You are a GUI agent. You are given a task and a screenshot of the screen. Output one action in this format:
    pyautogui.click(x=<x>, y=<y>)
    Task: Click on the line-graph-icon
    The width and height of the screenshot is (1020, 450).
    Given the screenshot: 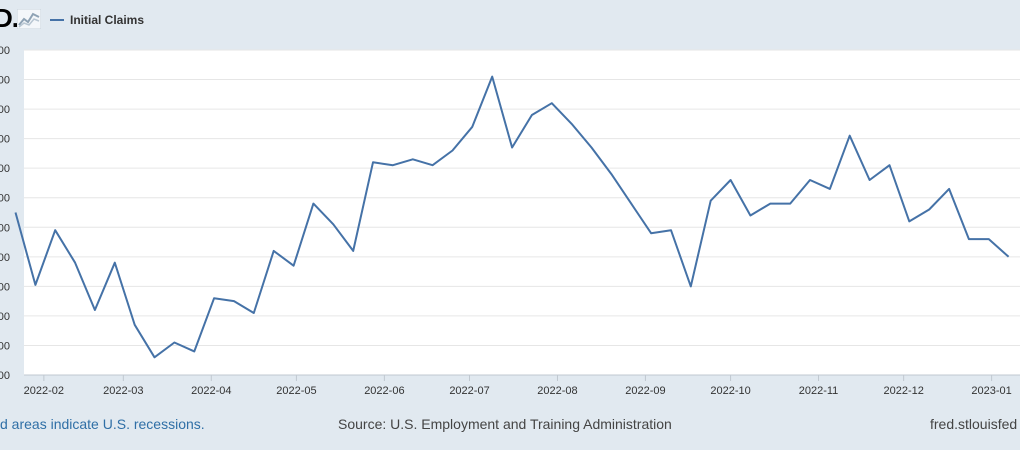 What is the action you would take?
    pyautogui.click(x=29, y=19)
    